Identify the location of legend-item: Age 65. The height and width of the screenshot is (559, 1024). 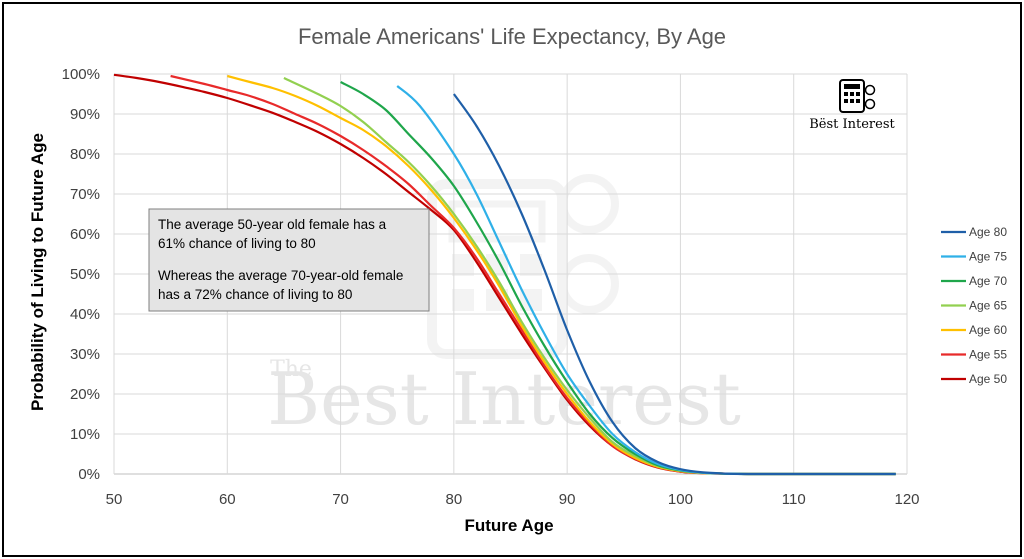
(974, 306).